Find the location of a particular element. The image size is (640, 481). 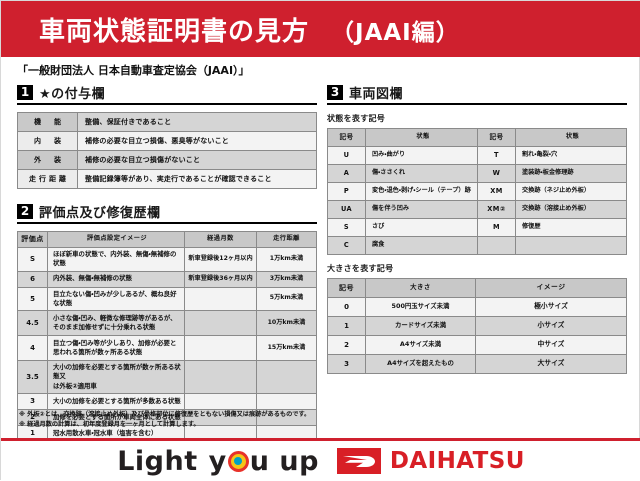

size-image-label: 小サイズ is located at coordinates (551, 326).